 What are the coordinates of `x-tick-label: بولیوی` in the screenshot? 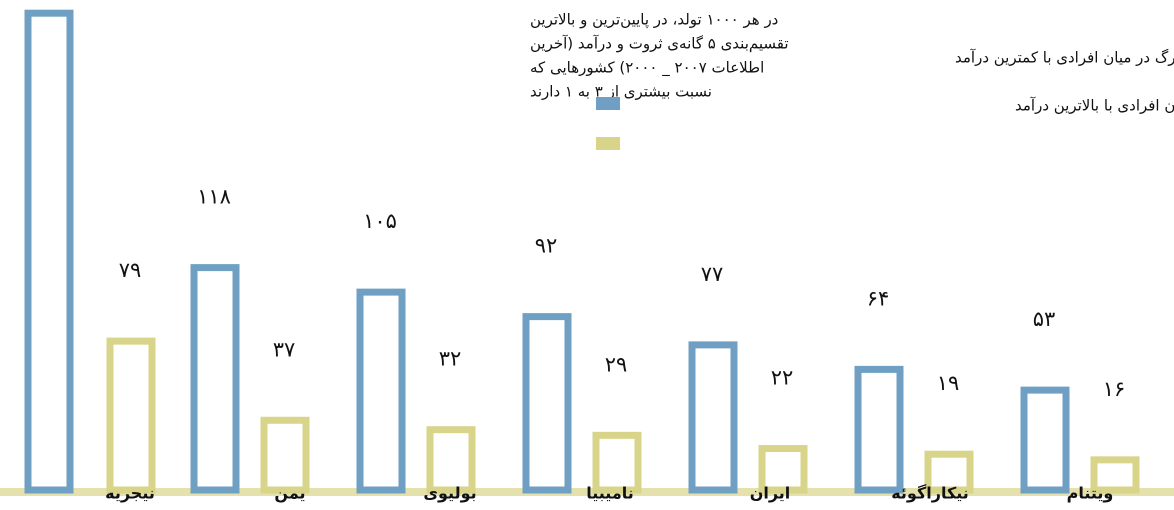 It's located at (449, 493).